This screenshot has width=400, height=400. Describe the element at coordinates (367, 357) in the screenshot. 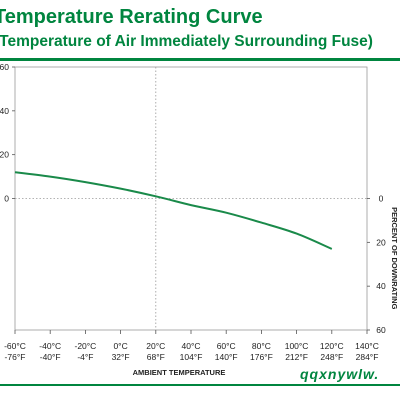

I see `x-tick-label-fahrenheit: 284°F` at that location.